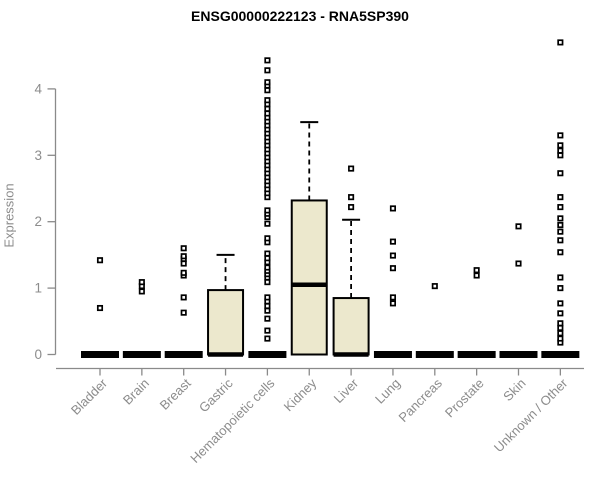 This screenshot has height=500, width=600. I want to click on x-tick-label-prostate: Prostate, so click(464, 398).